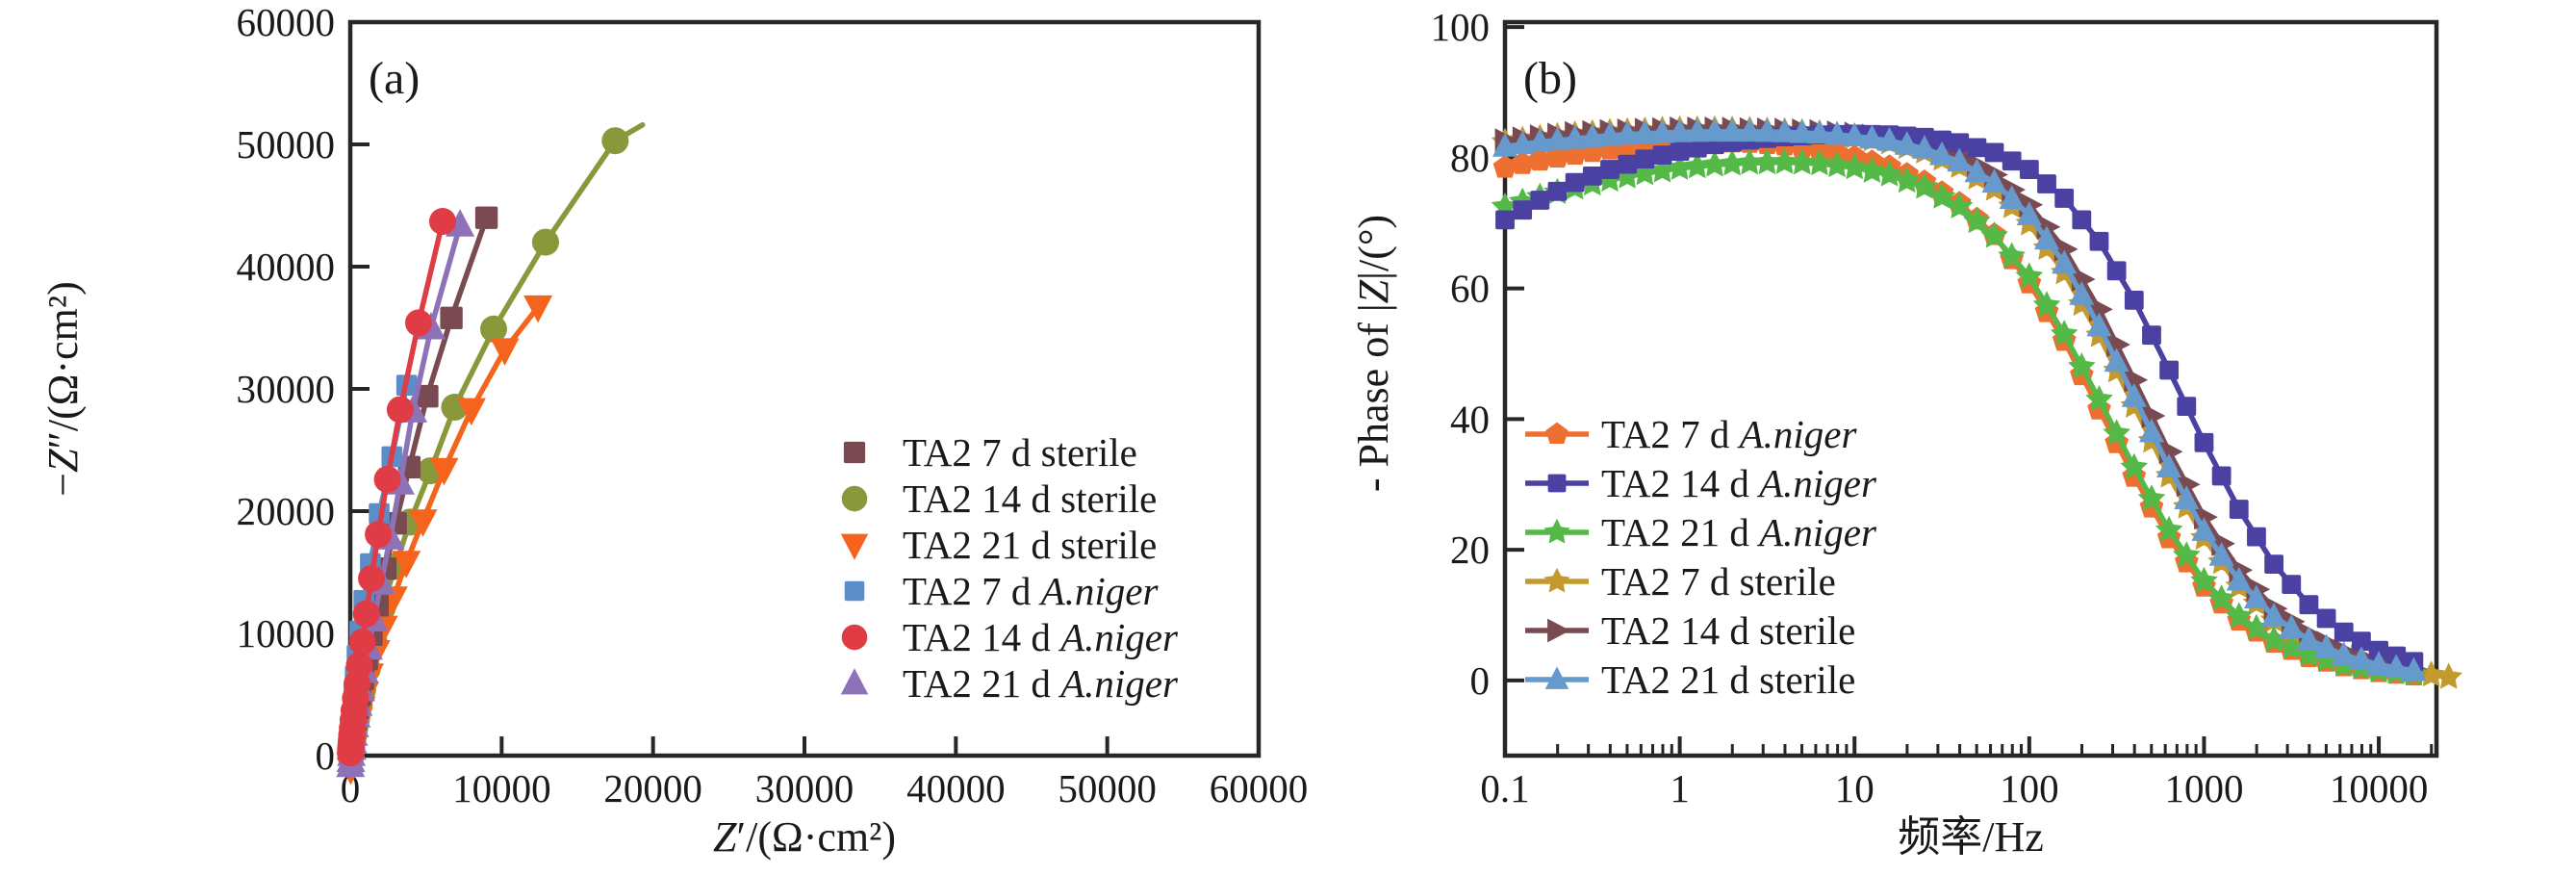 The image size is (2576, 875). Describe the element at coordinates (854, 547) in the screenshot. I see `legend-tri-down-marker` at that location.